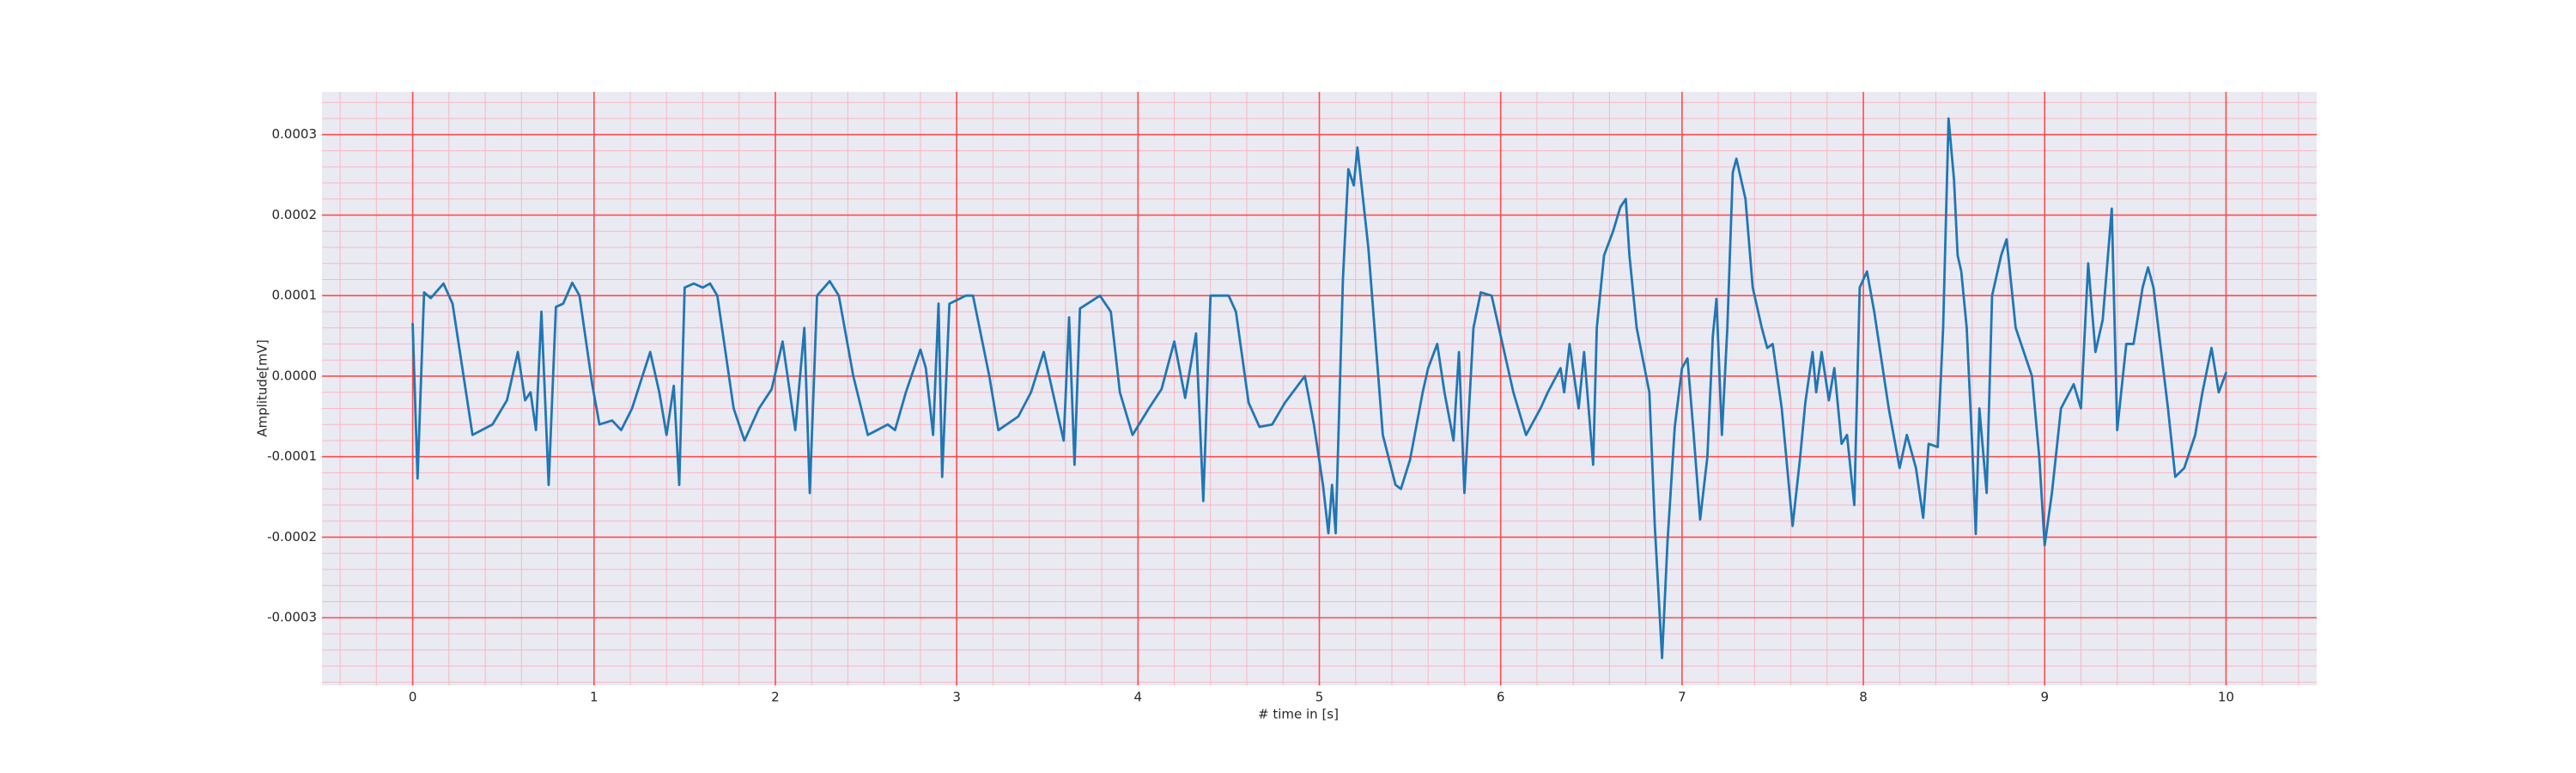 The image size is (2576, 773). What do you see at coordinates (1319, 697) in the screenshot?
I see `x-tick-label: 5` at bounding box center [1319, 697].